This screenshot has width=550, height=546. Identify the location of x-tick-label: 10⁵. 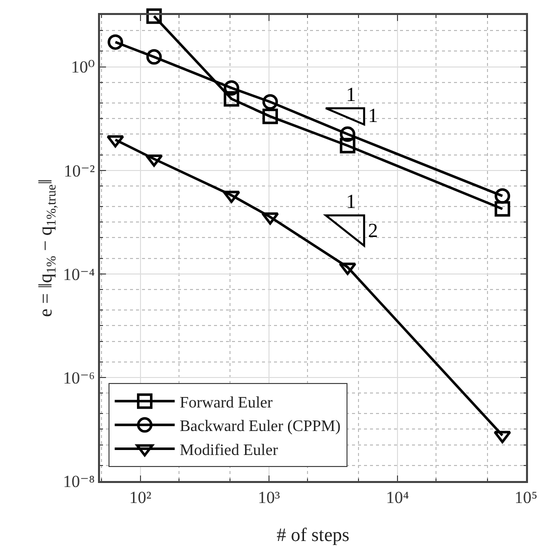
(526, 498).